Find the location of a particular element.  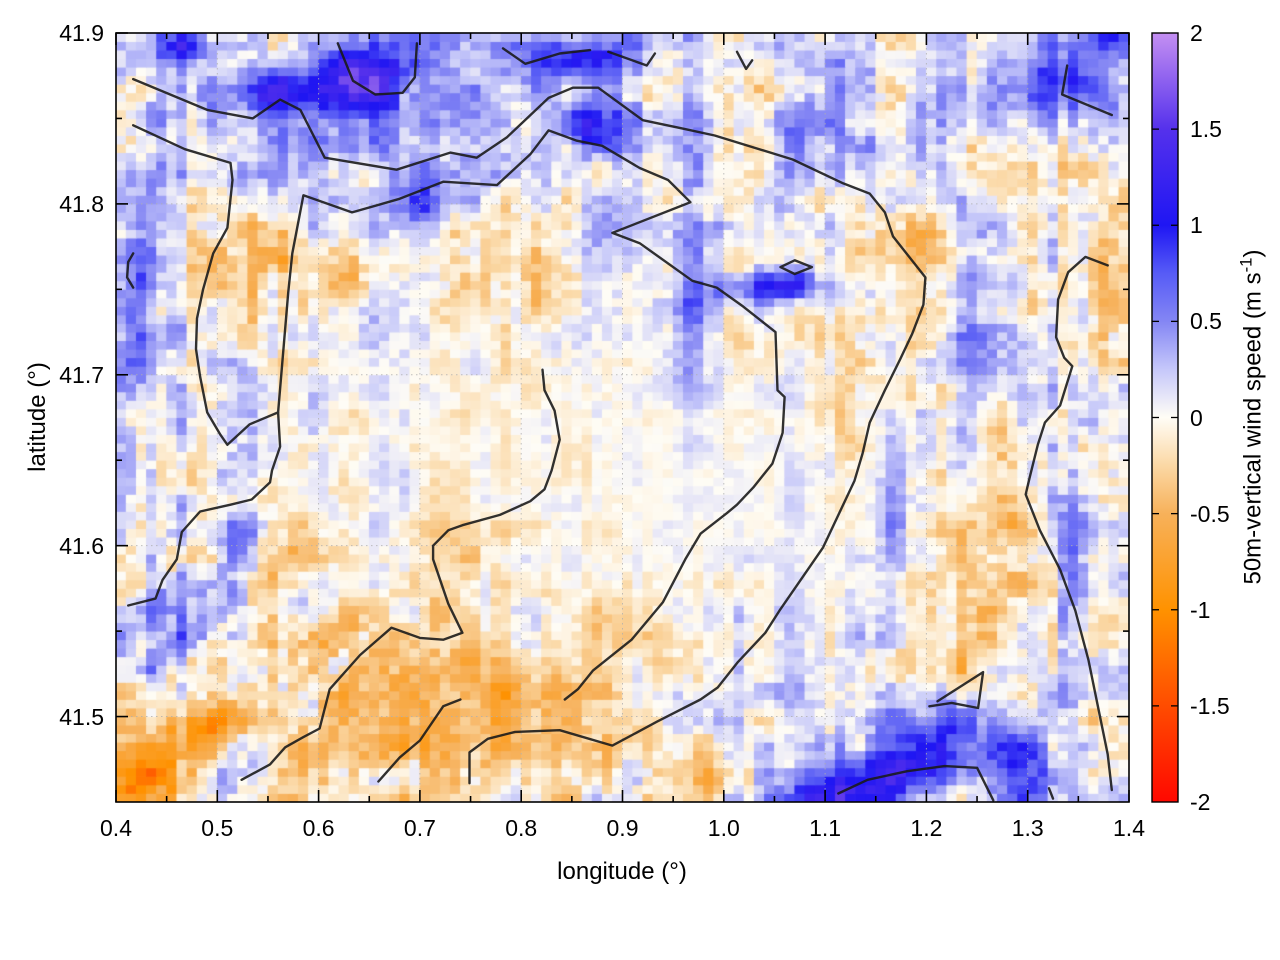

y-tick-label: 41.9 is located at coordinates (81, 33).